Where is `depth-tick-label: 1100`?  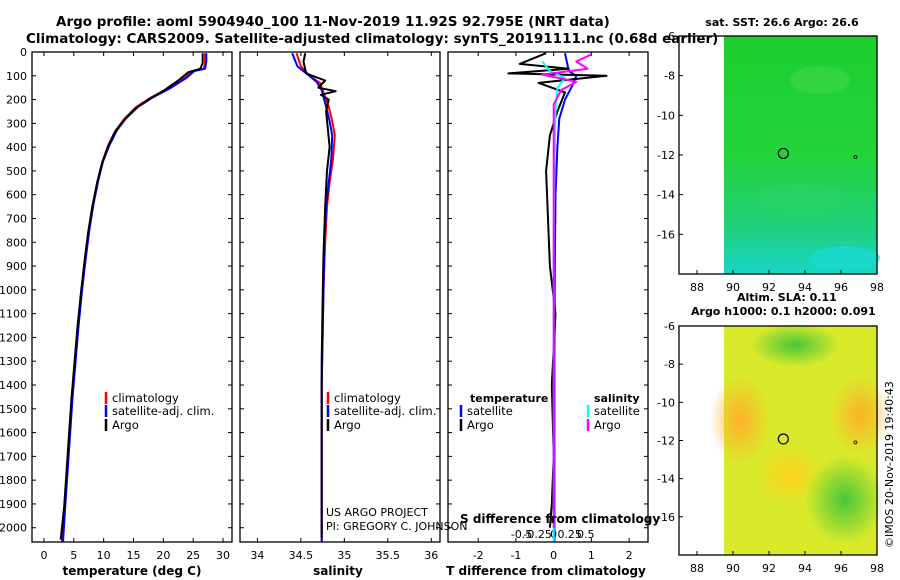 depth-tick-label: 1100 is located at coordinates (13, 314).